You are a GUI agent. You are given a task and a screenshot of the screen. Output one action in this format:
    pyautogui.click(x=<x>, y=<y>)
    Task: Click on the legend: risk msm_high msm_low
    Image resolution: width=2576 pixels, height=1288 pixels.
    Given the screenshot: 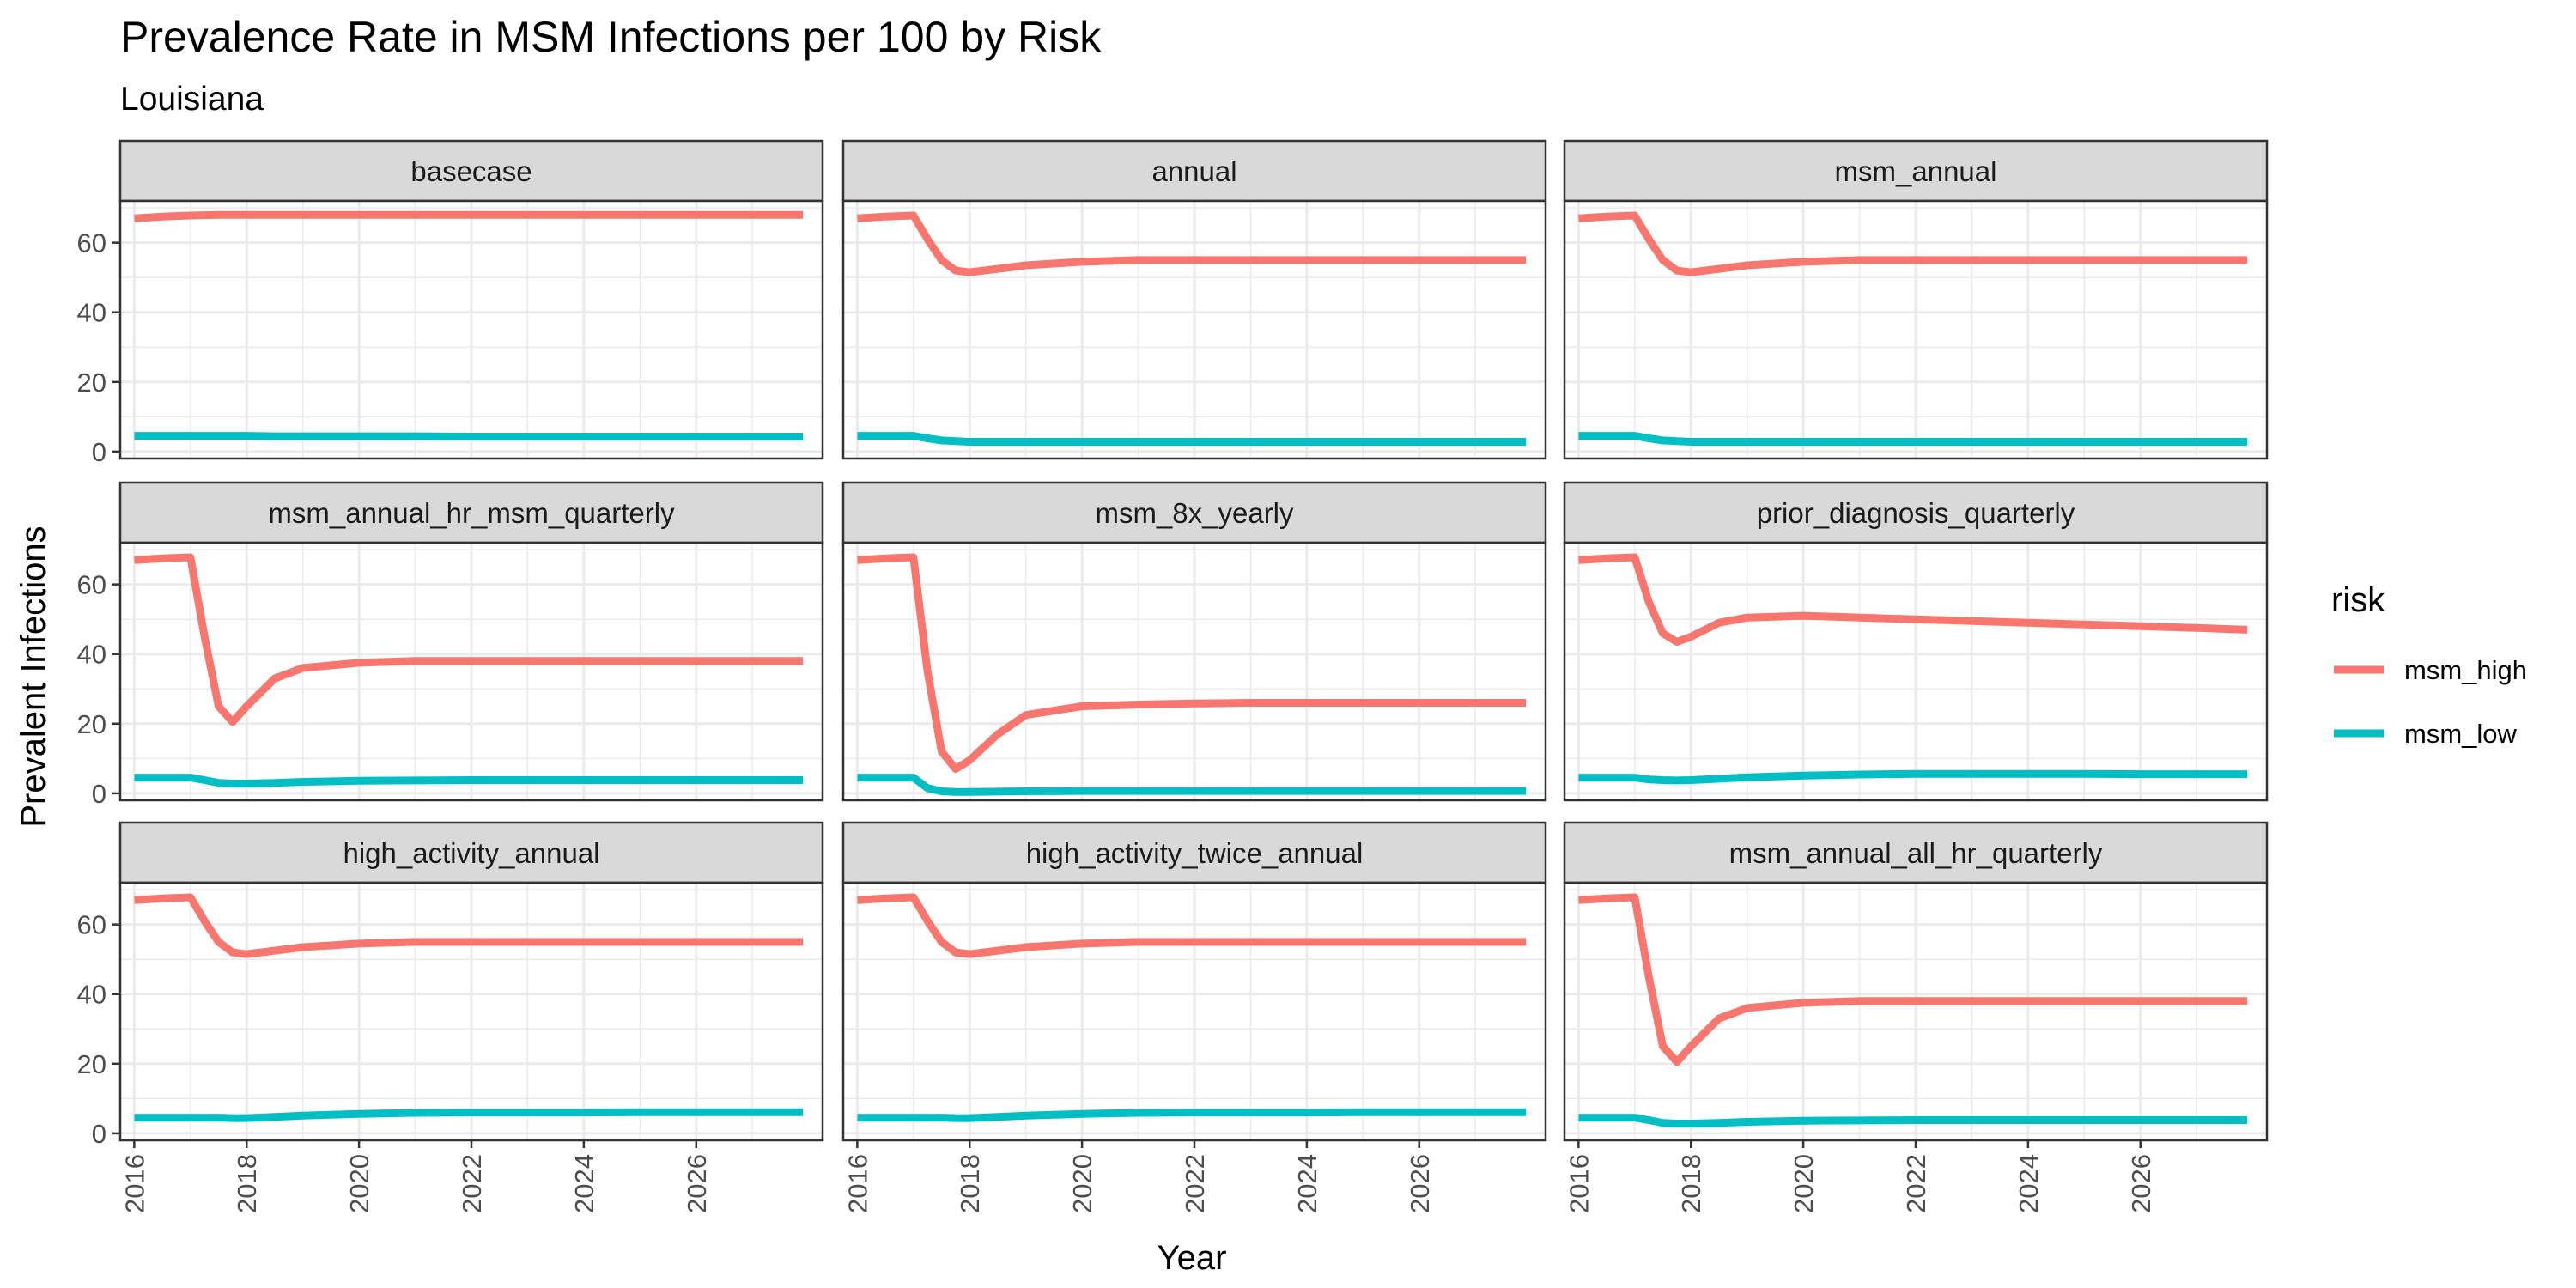 What is the action you would take?
    pyautogui.click(x=2429, y=665)
    